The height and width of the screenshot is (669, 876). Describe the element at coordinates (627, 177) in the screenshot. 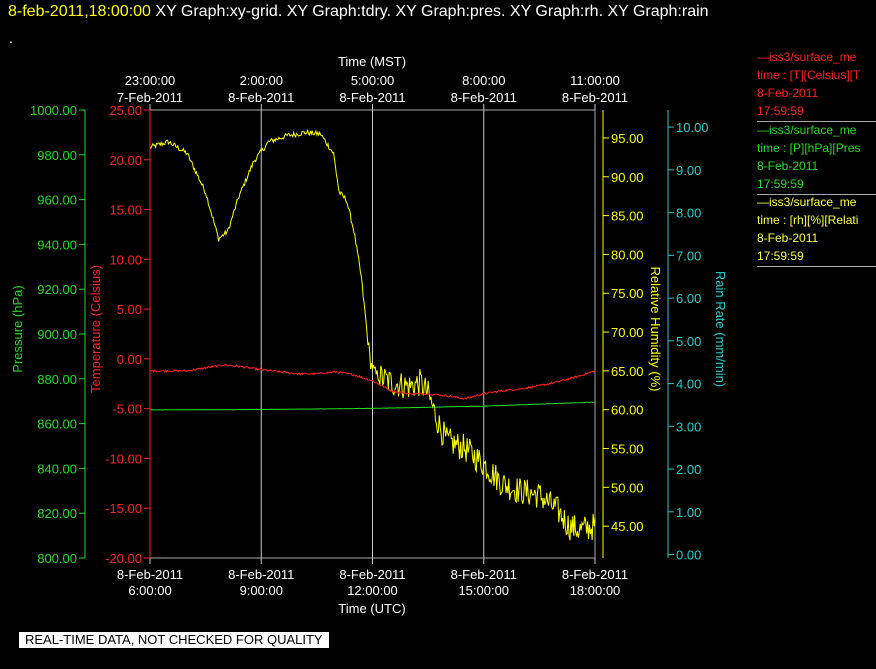

I see `rh-tick-label: 90.00` at that location.